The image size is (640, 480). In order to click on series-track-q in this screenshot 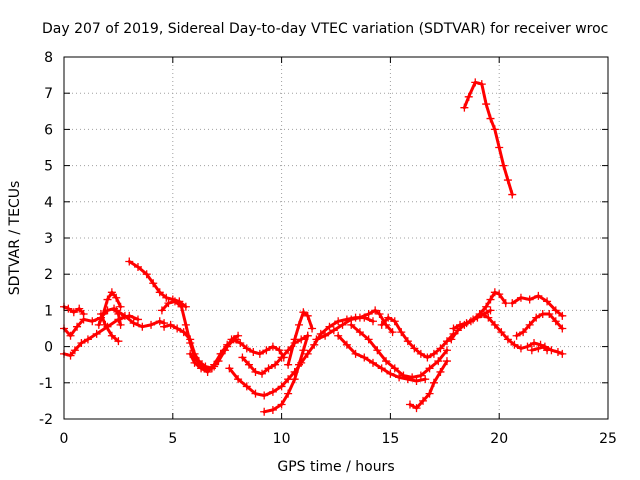, I will do `click(399, 351)`.